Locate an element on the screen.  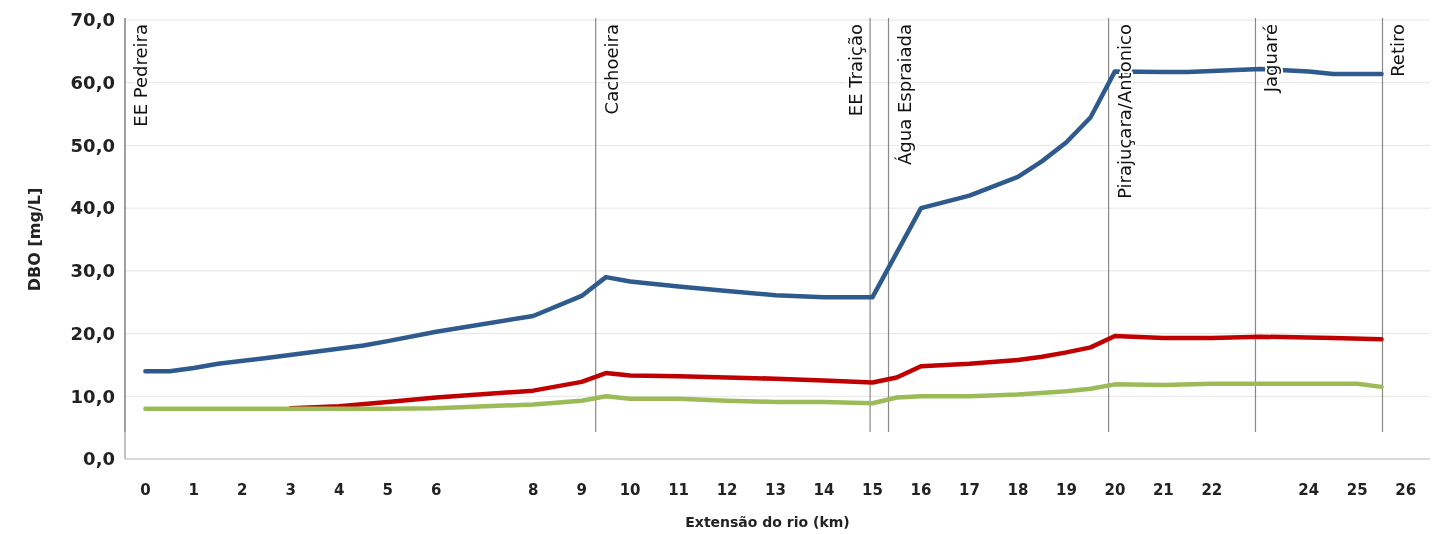
x-tick-label: 17 is located at coordinates (969, 490).